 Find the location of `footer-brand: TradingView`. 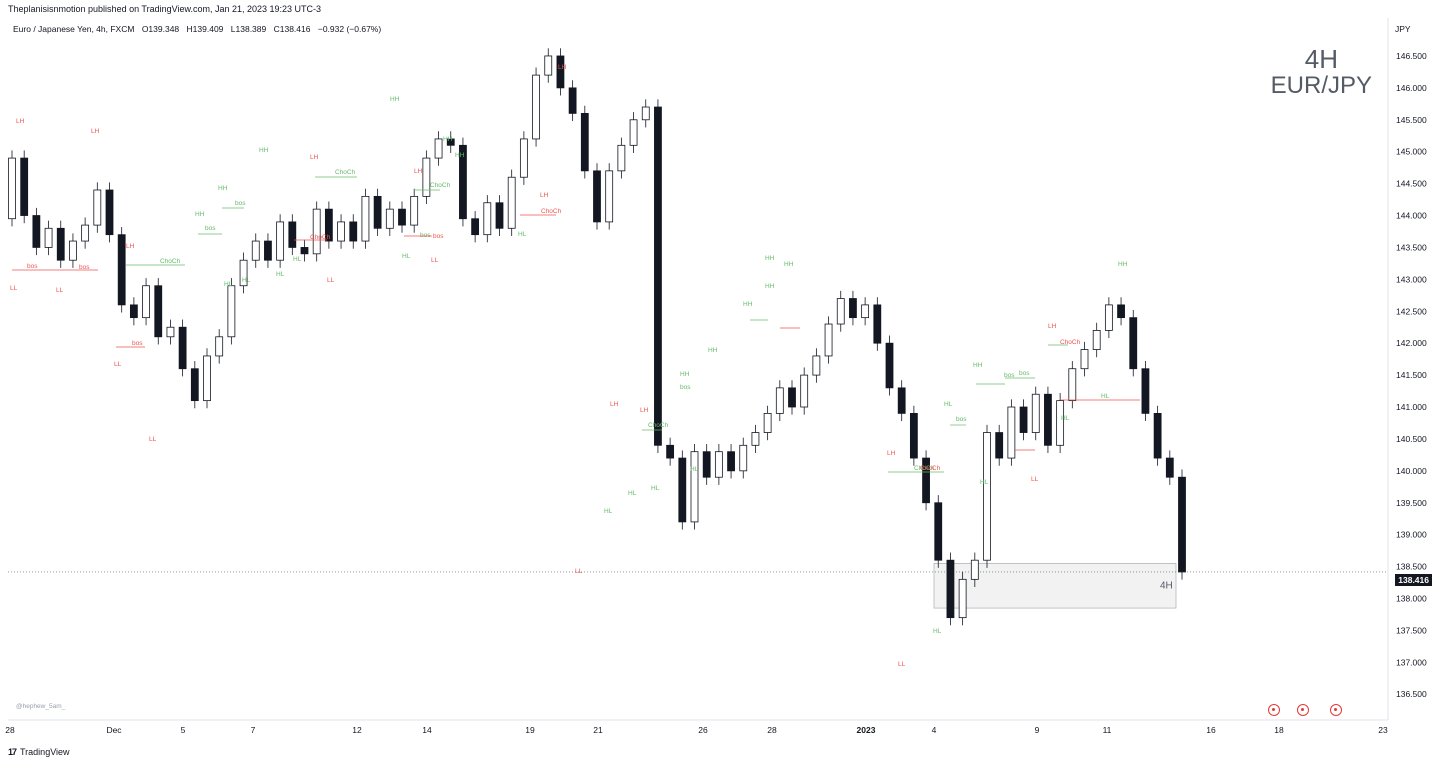

footer-brand: TradingView is located at coordinates (45, 752).